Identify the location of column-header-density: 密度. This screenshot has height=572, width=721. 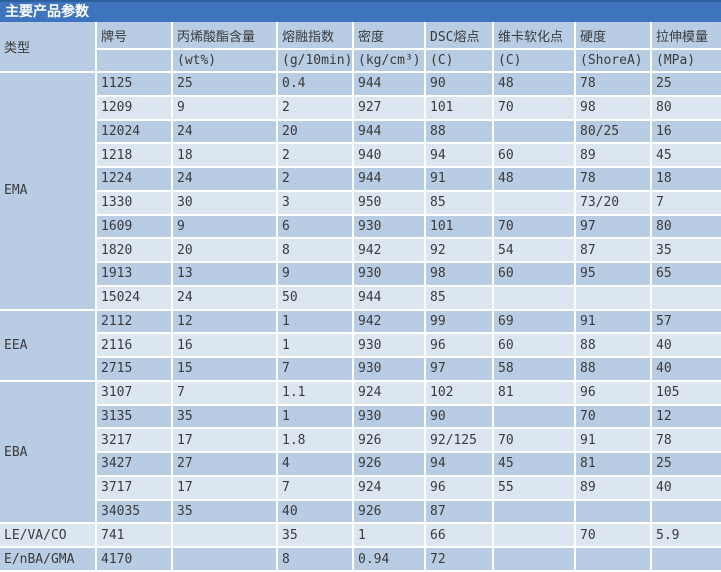
(389, 36).